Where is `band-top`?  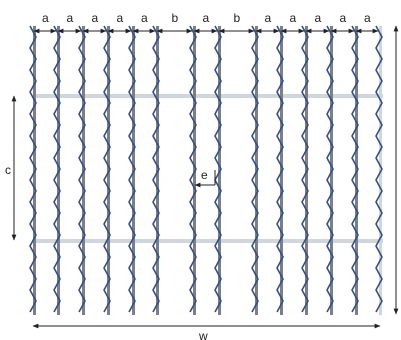
band-top is located at coordinates (208, 96).